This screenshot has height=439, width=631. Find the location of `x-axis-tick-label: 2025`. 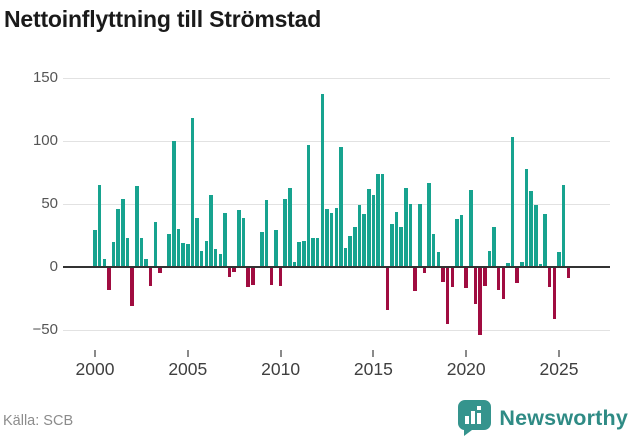

x-axis-tick-label: 2025 is located at coordinates (559, 369).